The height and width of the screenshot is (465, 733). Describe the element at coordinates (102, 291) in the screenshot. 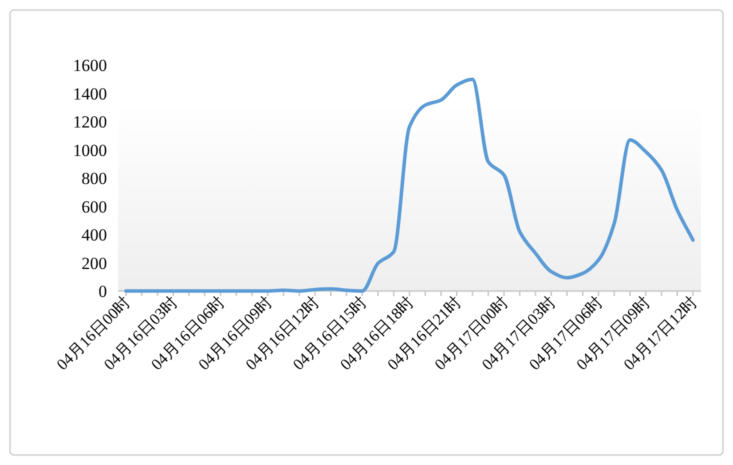

I see `y-tick-label: 0` at that location.